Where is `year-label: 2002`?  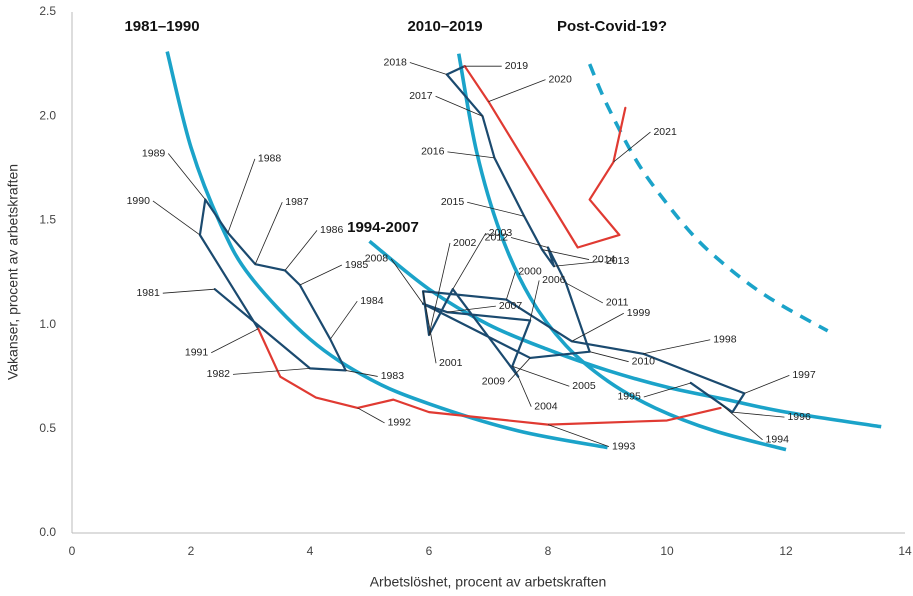 year-label: 2002 is located at coordinates (465, 243).